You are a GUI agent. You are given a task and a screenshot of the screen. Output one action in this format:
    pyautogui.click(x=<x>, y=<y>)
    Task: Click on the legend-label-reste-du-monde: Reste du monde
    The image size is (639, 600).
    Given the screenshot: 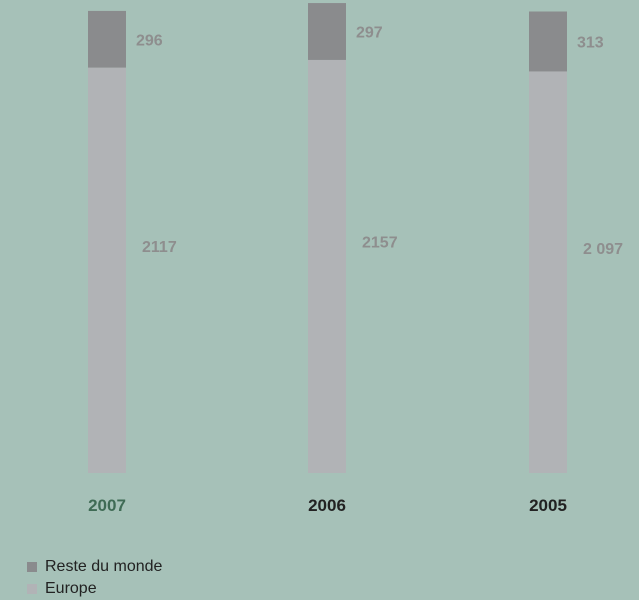 What is the action you would take?
    pyautogui.click(x=104, y=566)
    